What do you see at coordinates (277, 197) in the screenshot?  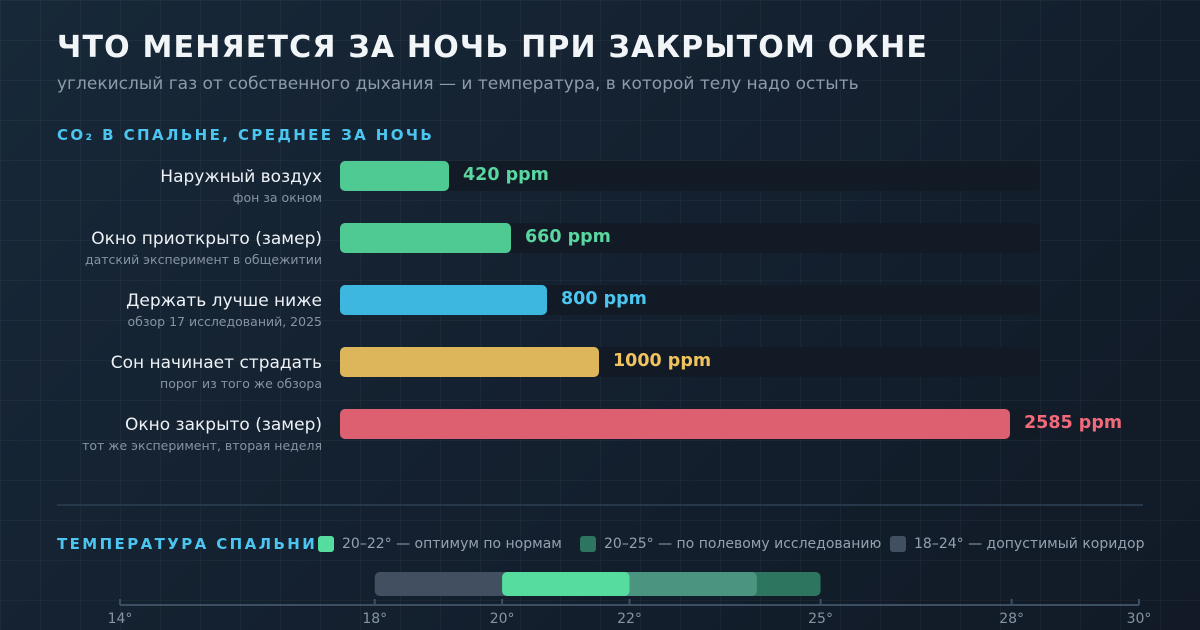 I see `co2-row-note: фон за окном` at bounding box center [277, 197].